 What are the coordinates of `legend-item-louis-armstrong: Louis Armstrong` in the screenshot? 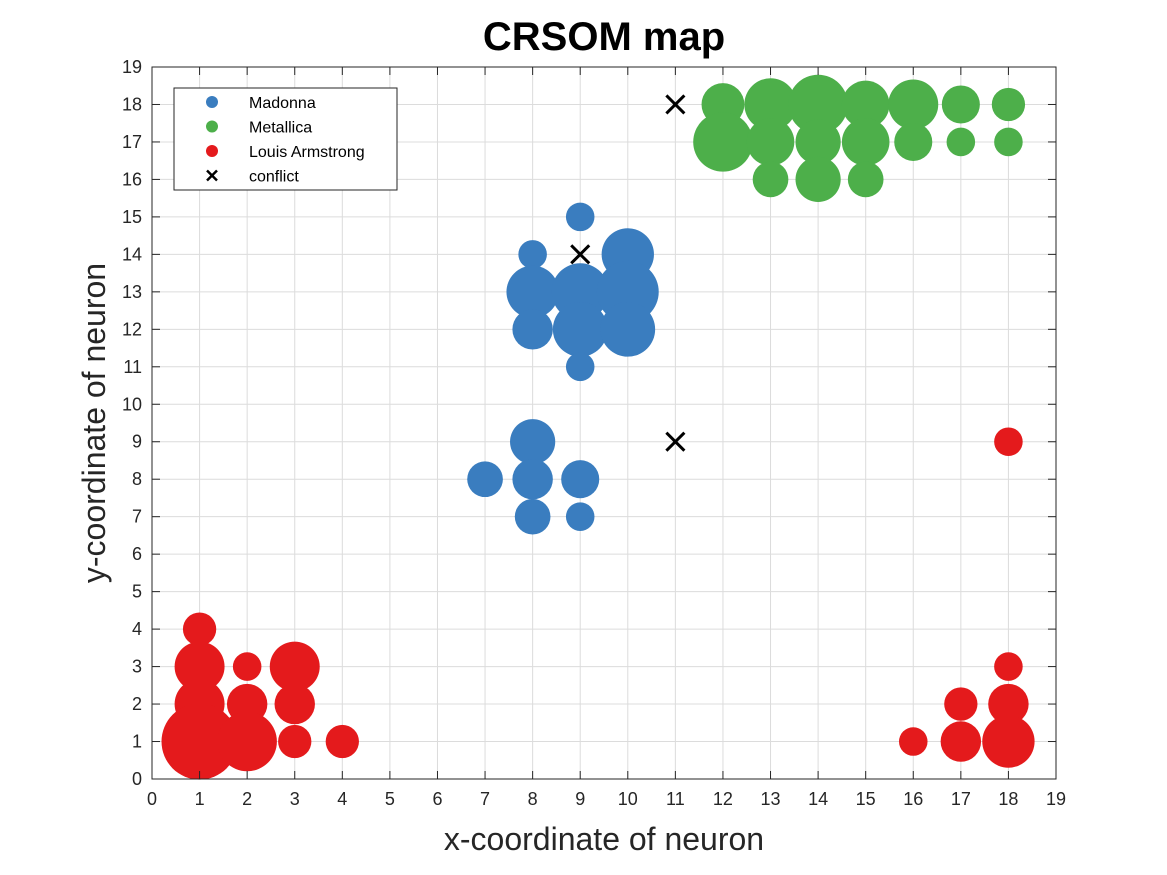 It's located at (285, 152).